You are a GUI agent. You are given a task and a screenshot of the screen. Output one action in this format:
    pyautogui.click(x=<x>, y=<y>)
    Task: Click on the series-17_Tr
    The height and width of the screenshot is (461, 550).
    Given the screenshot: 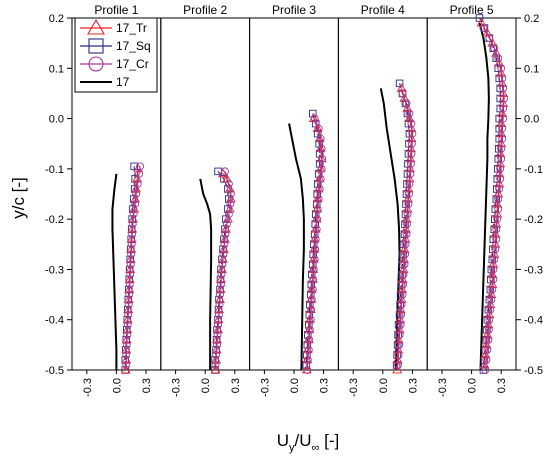 What is the action you would take?
    pyautogui.click(x=404, y=228)
    